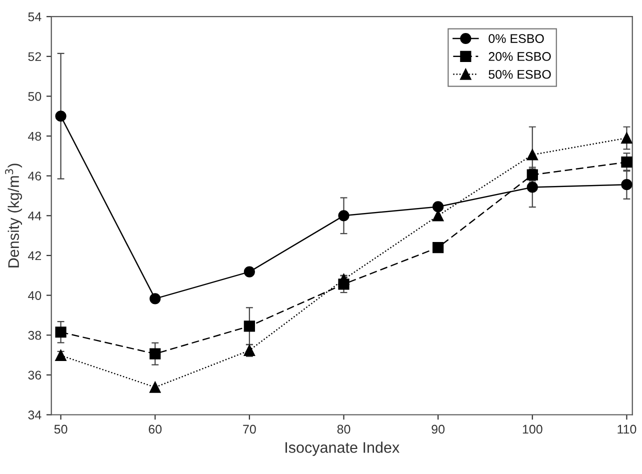  What do you see at coordinates (532, 429) in the screenshot?
I see `x-tick-label: 100` at bounding box center [532, 429].